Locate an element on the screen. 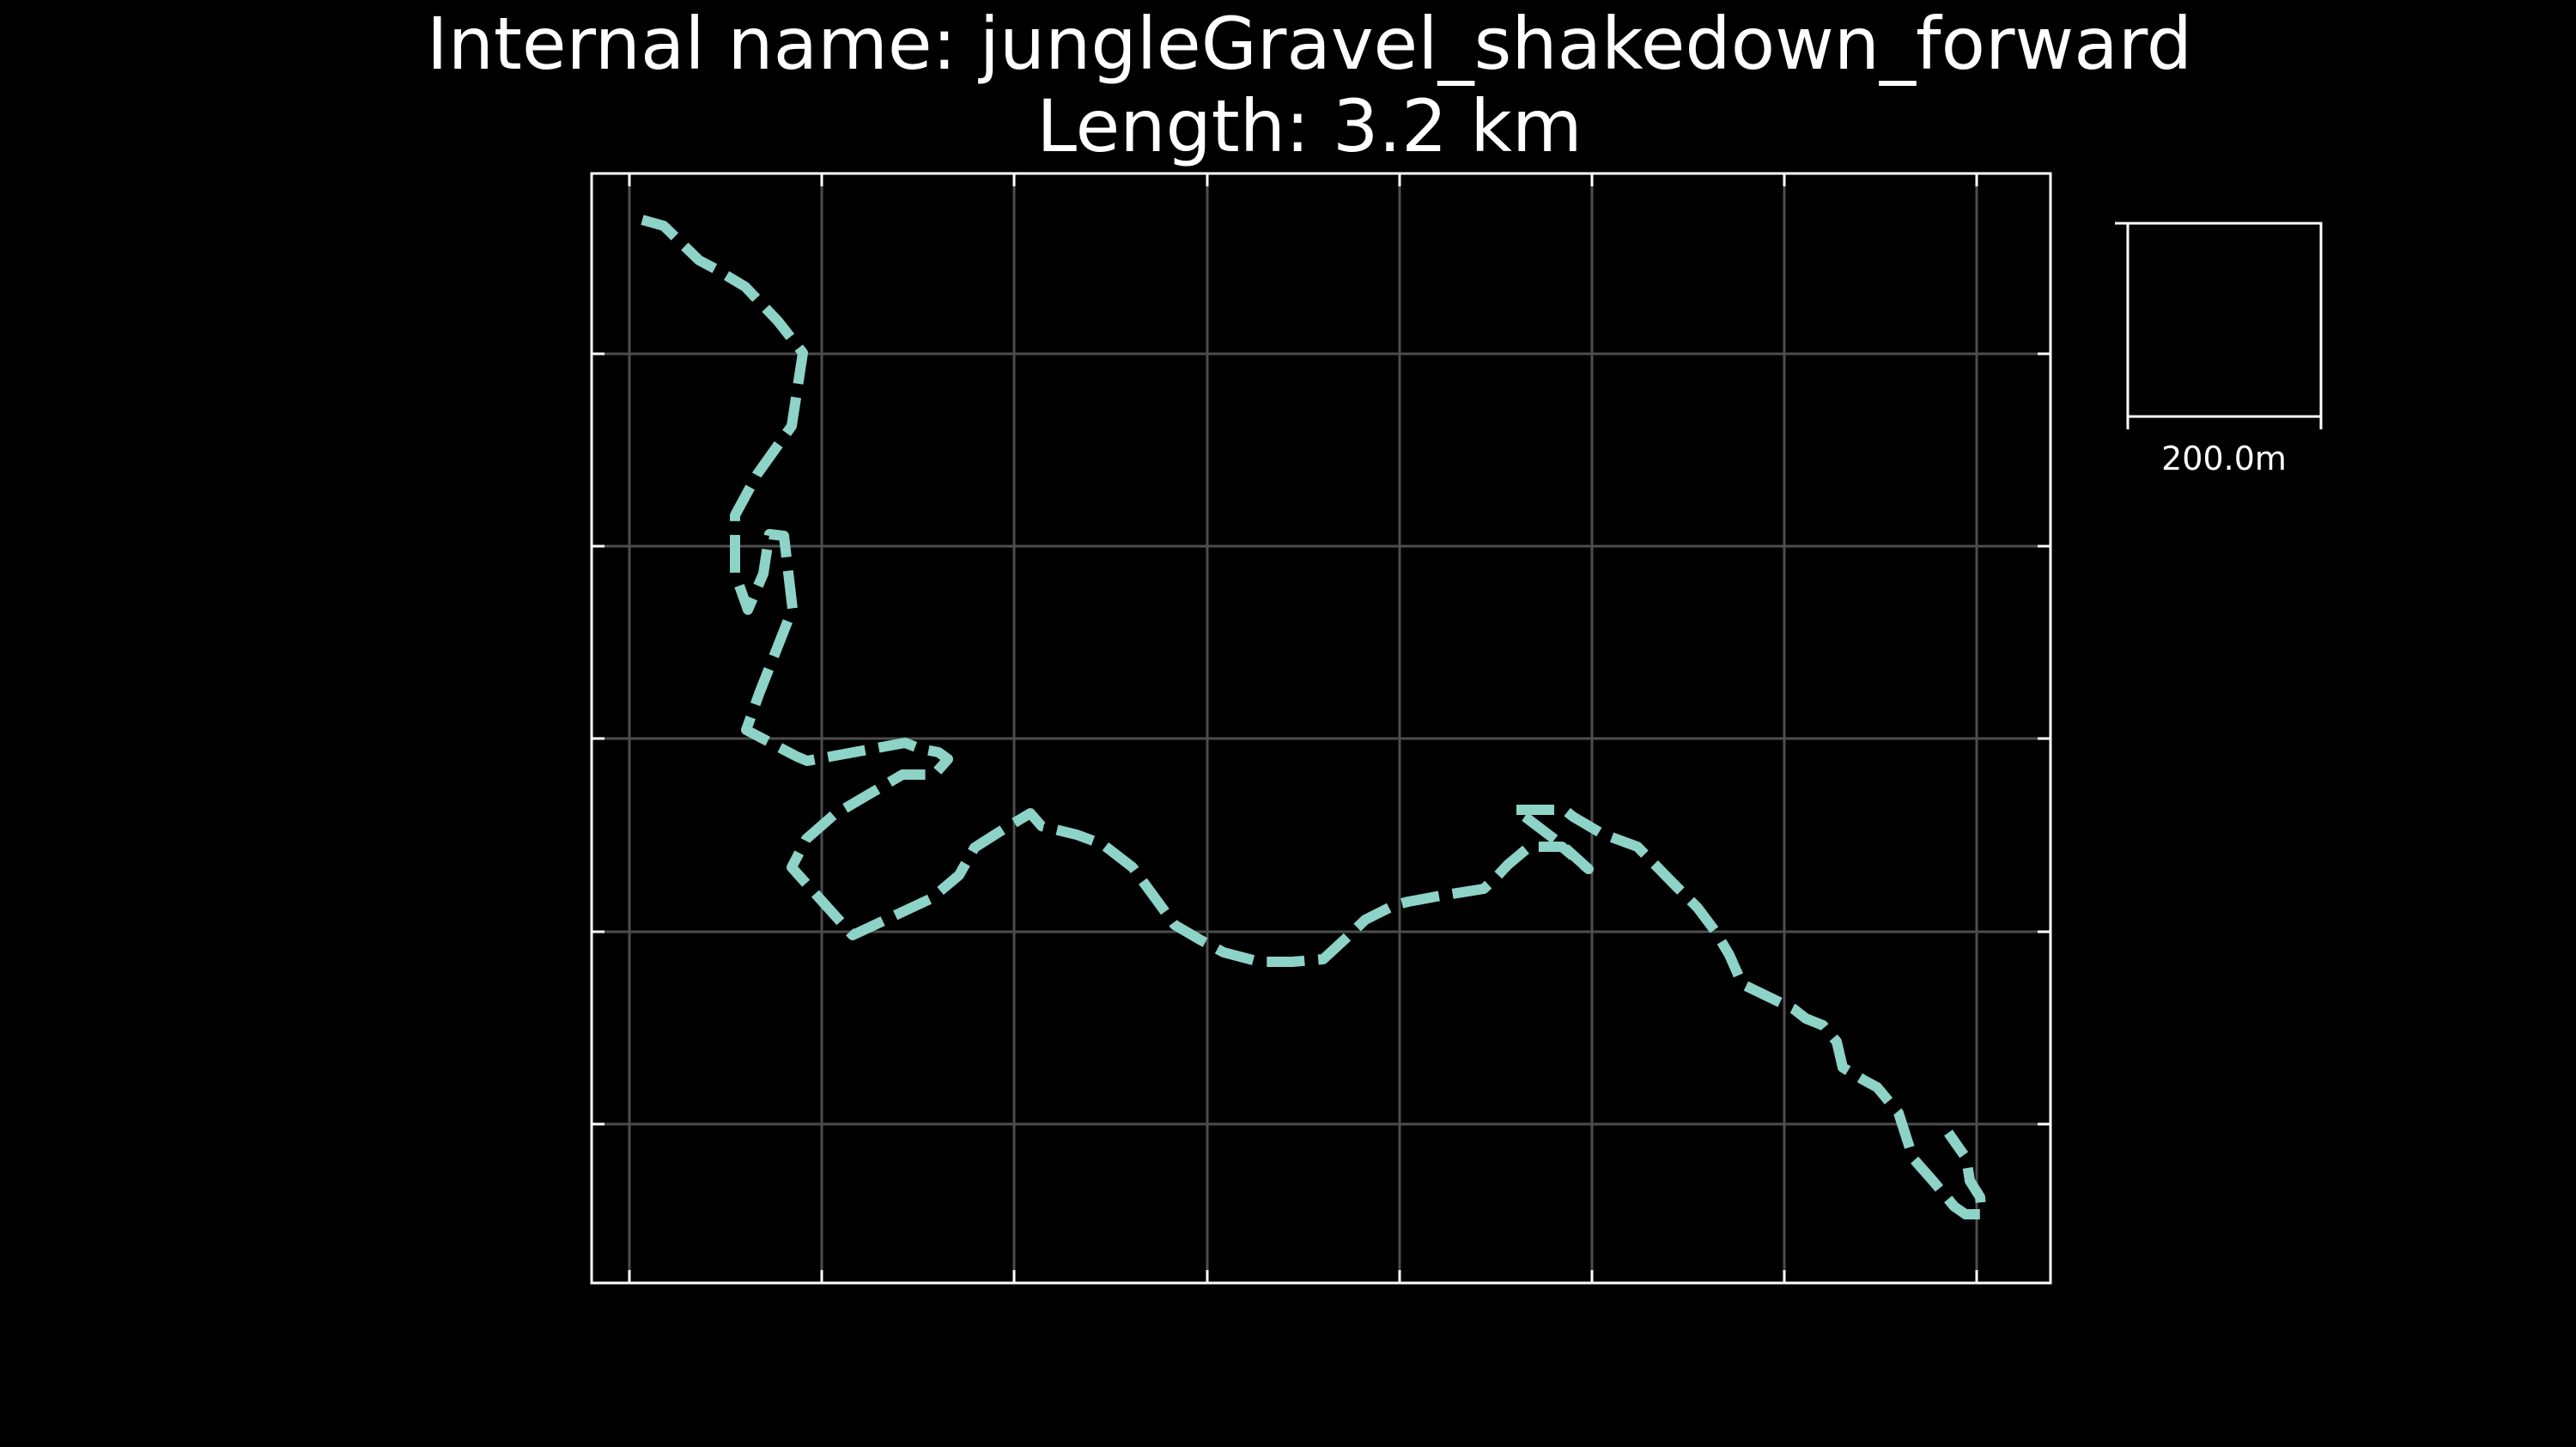 This screenshot has width=2576, height=1447. scale-bar: 200.0m is located at coordinates (2219, 349).